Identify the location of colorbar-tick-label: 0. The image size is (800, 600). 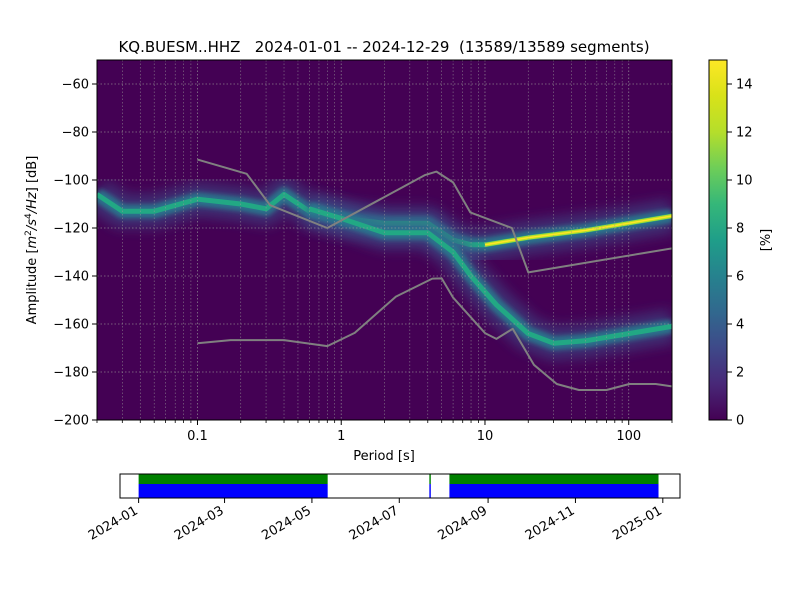
(740, 421).